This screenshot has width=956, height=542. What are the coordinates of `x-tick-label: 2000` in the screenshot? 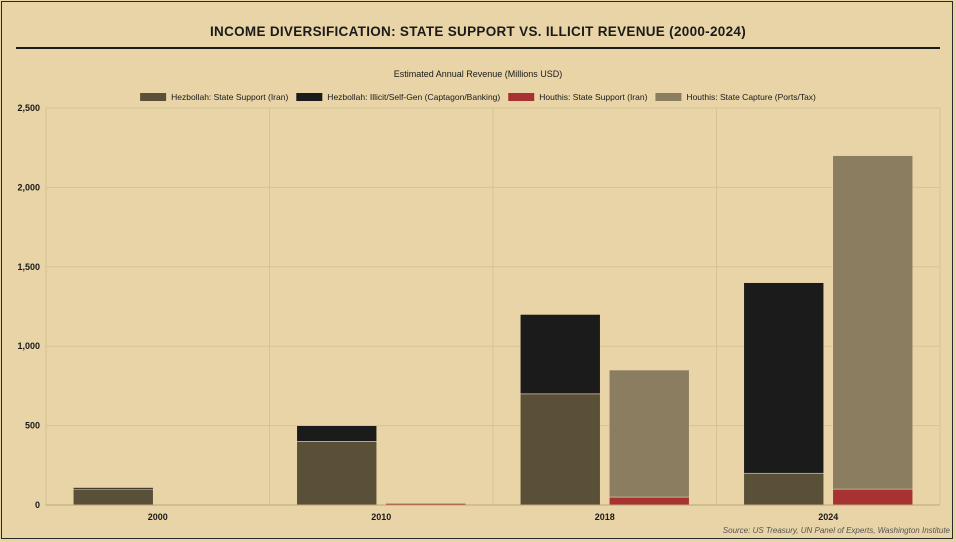 It's located at (158, 517).